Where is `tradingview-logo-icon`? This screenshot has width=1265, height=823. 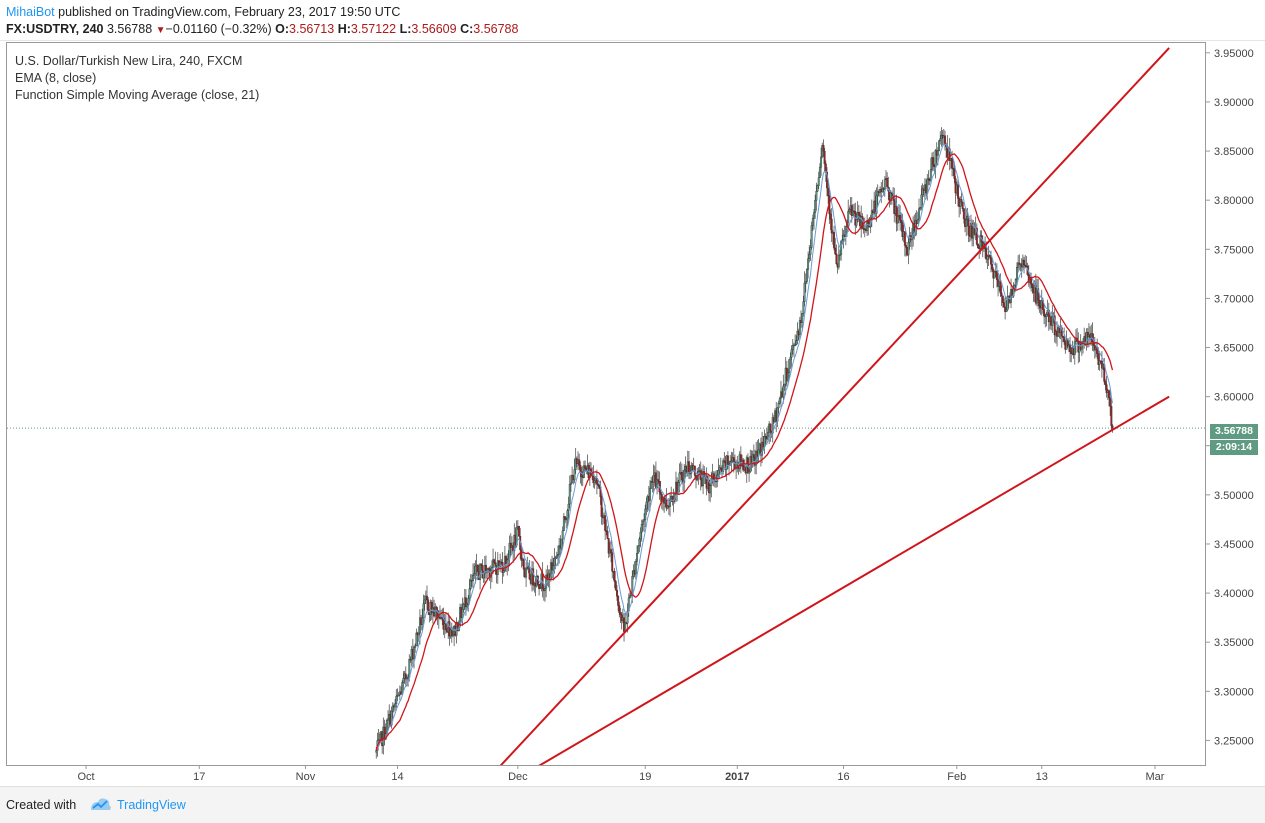
tradingview-logo-icon is located at coordinates (100, 804).